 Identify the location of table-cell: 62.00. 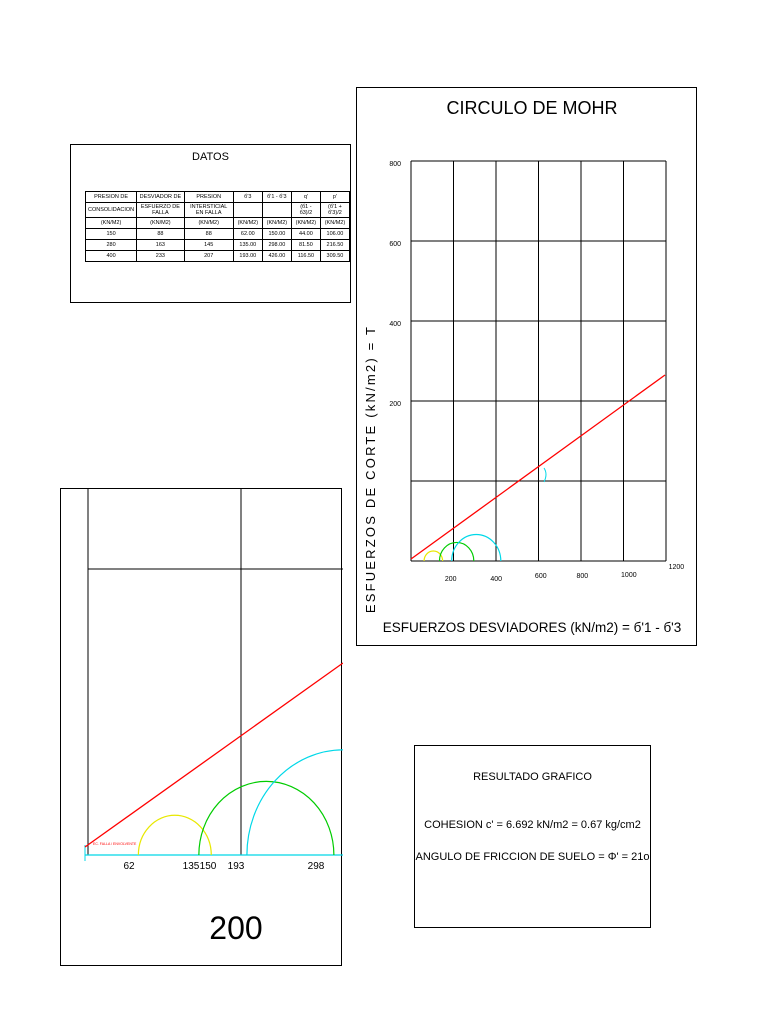
(247, 234).